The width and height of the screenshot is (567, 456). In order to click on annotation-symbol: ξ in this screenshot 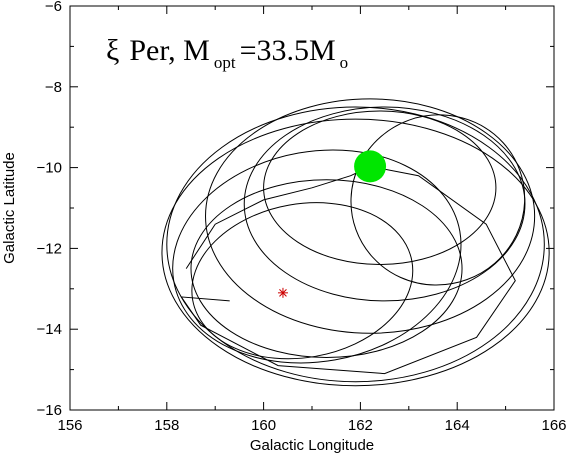, I will do `click(112, 50)`.